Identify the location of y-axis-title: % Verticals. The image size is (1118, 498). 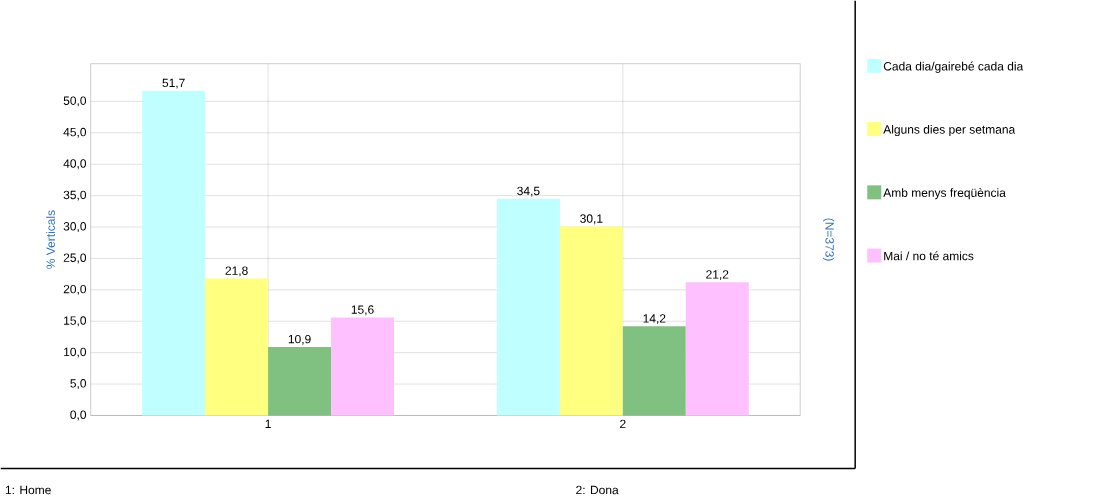
(50, 239).